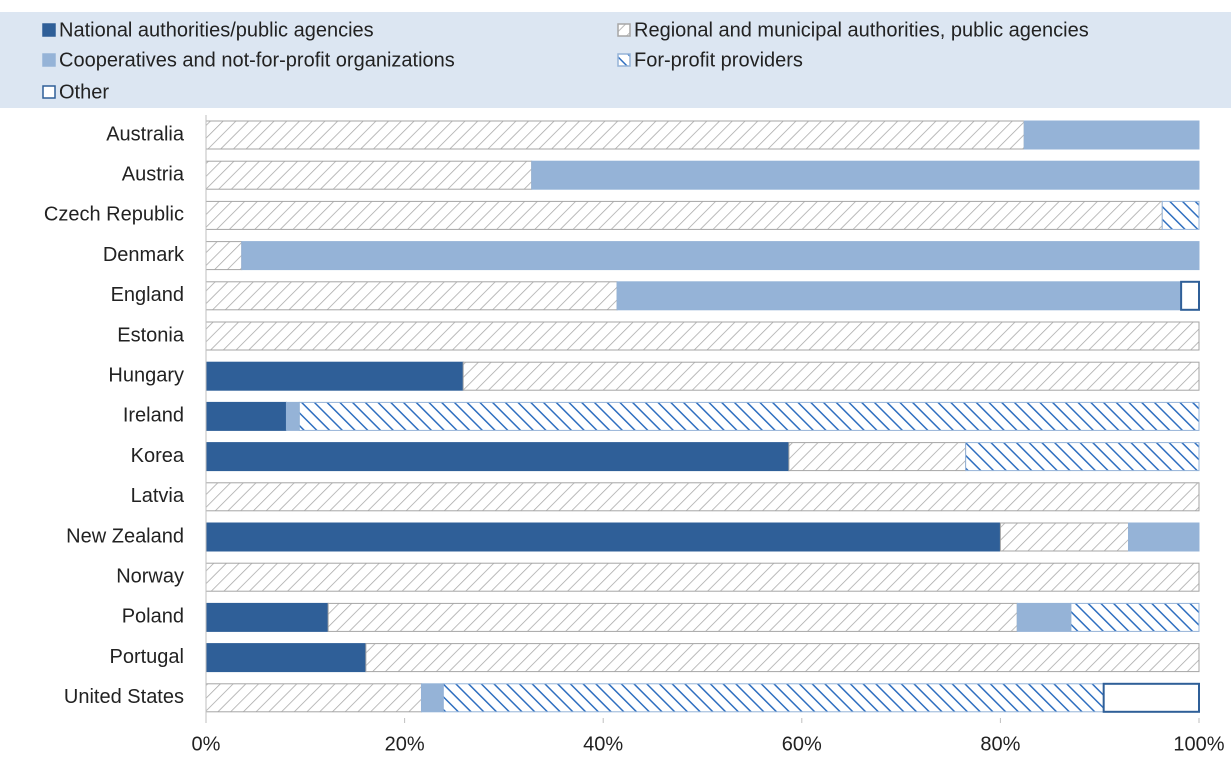 Image resolution: width=1231 pixels, height=758 pixels. What do you see at coordinates (206, 744) in the screenshot?
I see `x-tick-label: 0%` at bounding box center [206, 744].